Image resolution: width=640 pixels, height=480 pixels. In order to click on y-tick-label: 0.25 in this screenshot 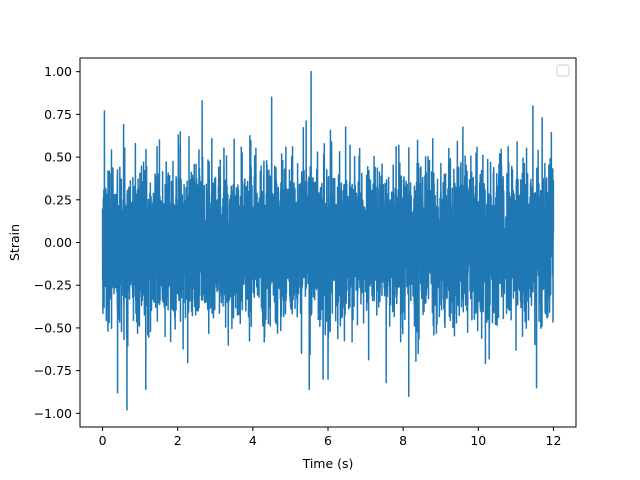, I will do `click(58, 199)`.